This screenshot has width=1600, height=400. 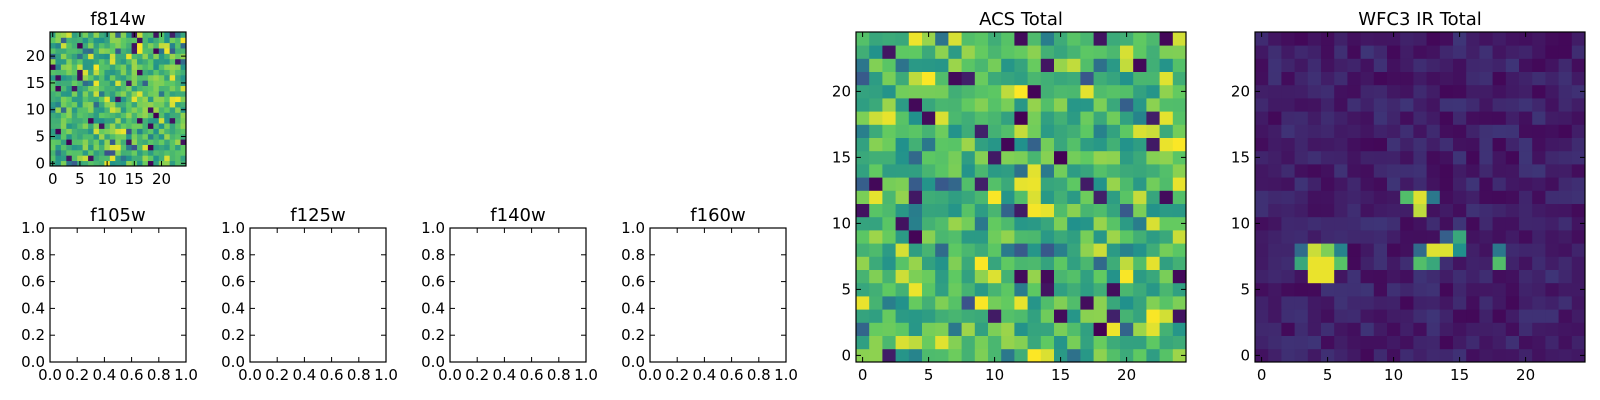 I want to click on y-tick-label: 20, so click(x=1240, y=91).